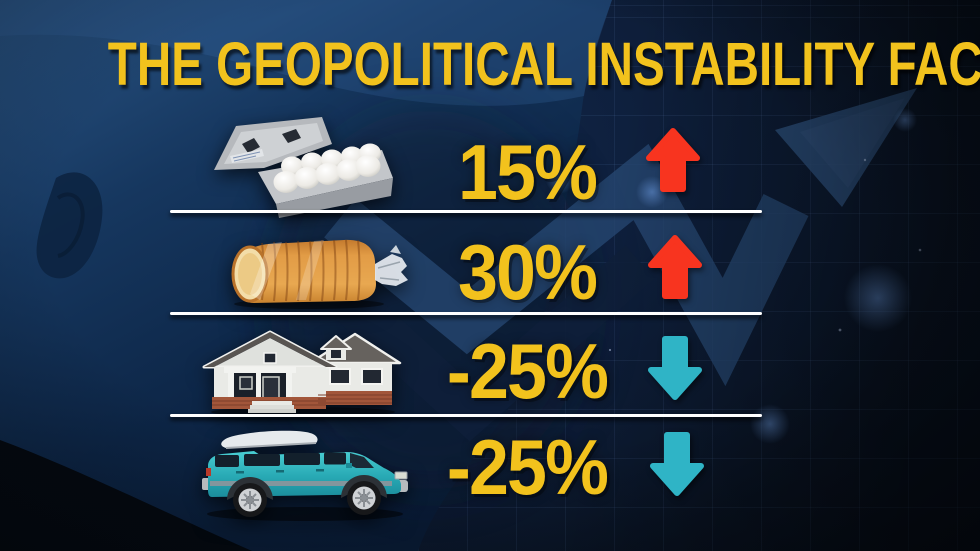 The height and width of the screenshot is (551, 980). Describe the element at coordinates (305, 475) in the screenshot. I see `teal-suv-image` at that location.